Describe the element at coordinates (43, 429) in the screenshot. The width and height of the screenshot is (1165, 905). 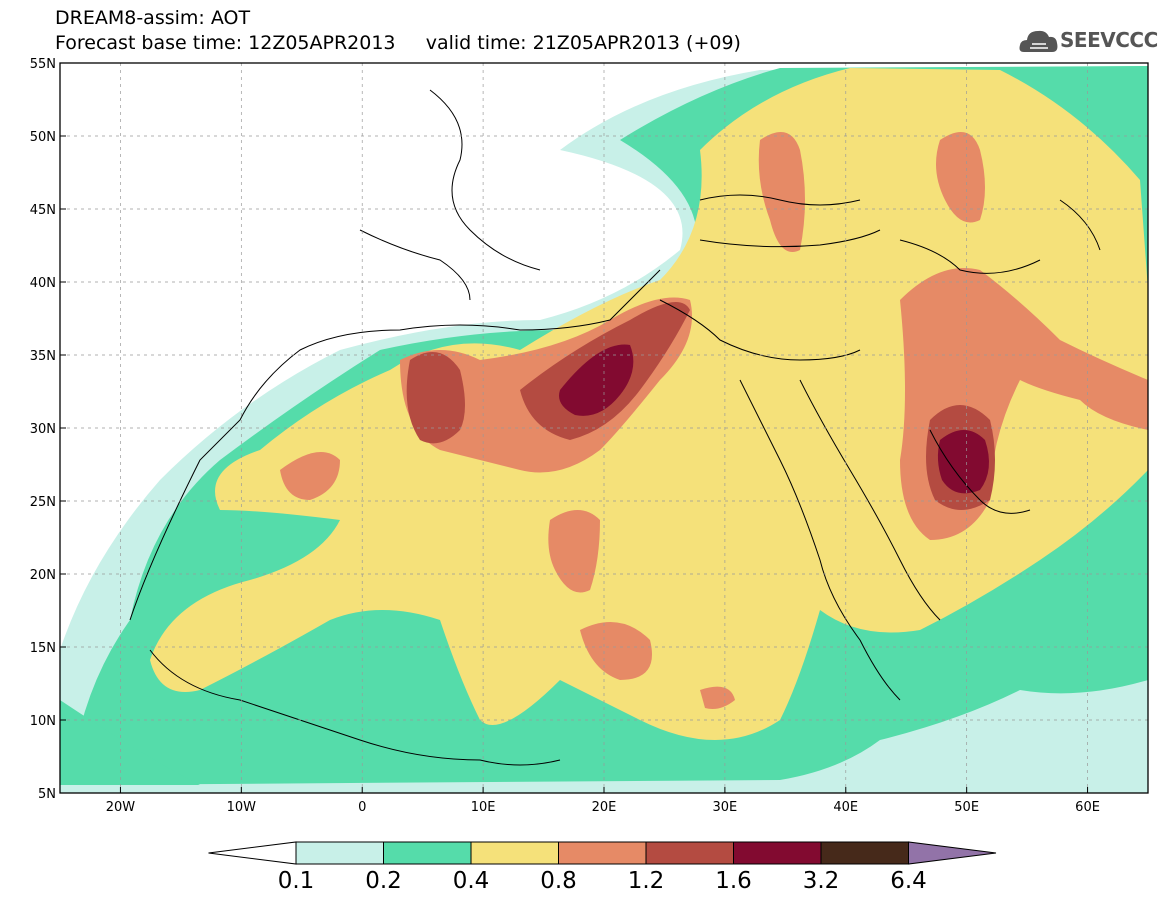
I see `lat-tick-label: 30N` at that location.